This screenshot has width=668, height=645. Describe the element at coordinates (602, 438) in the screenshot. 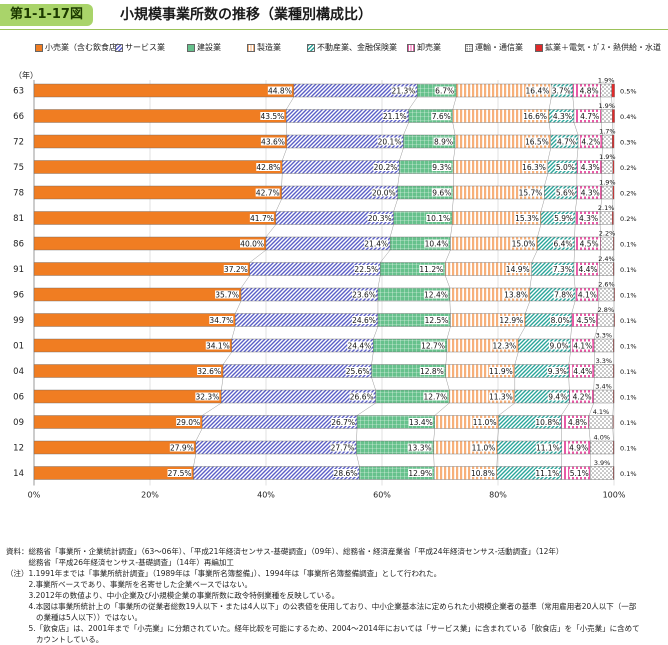

I see `data-label: 4.0%` at that location.